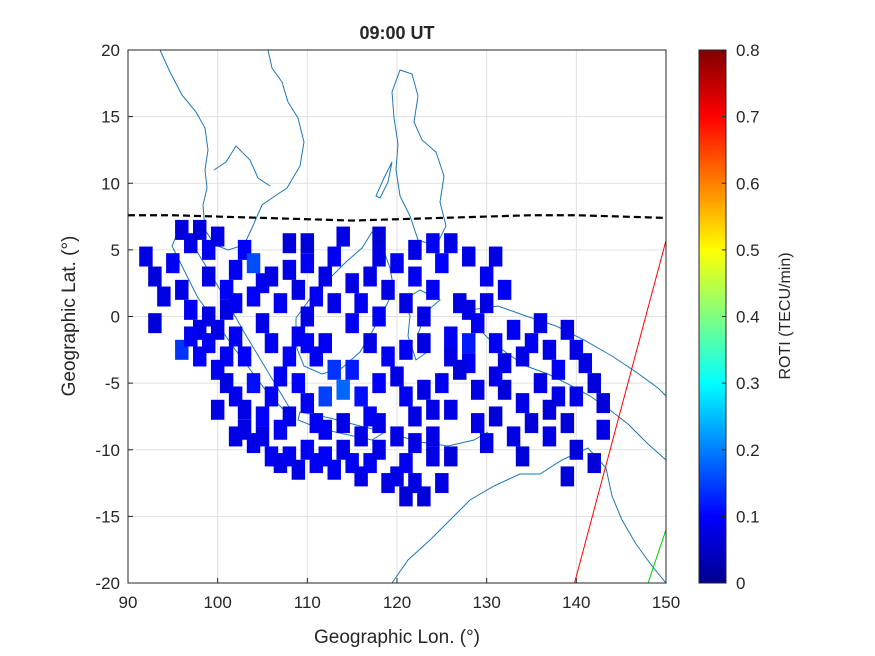  I want to click on colorbar-tick-label: 0.5, so click(748, 250).